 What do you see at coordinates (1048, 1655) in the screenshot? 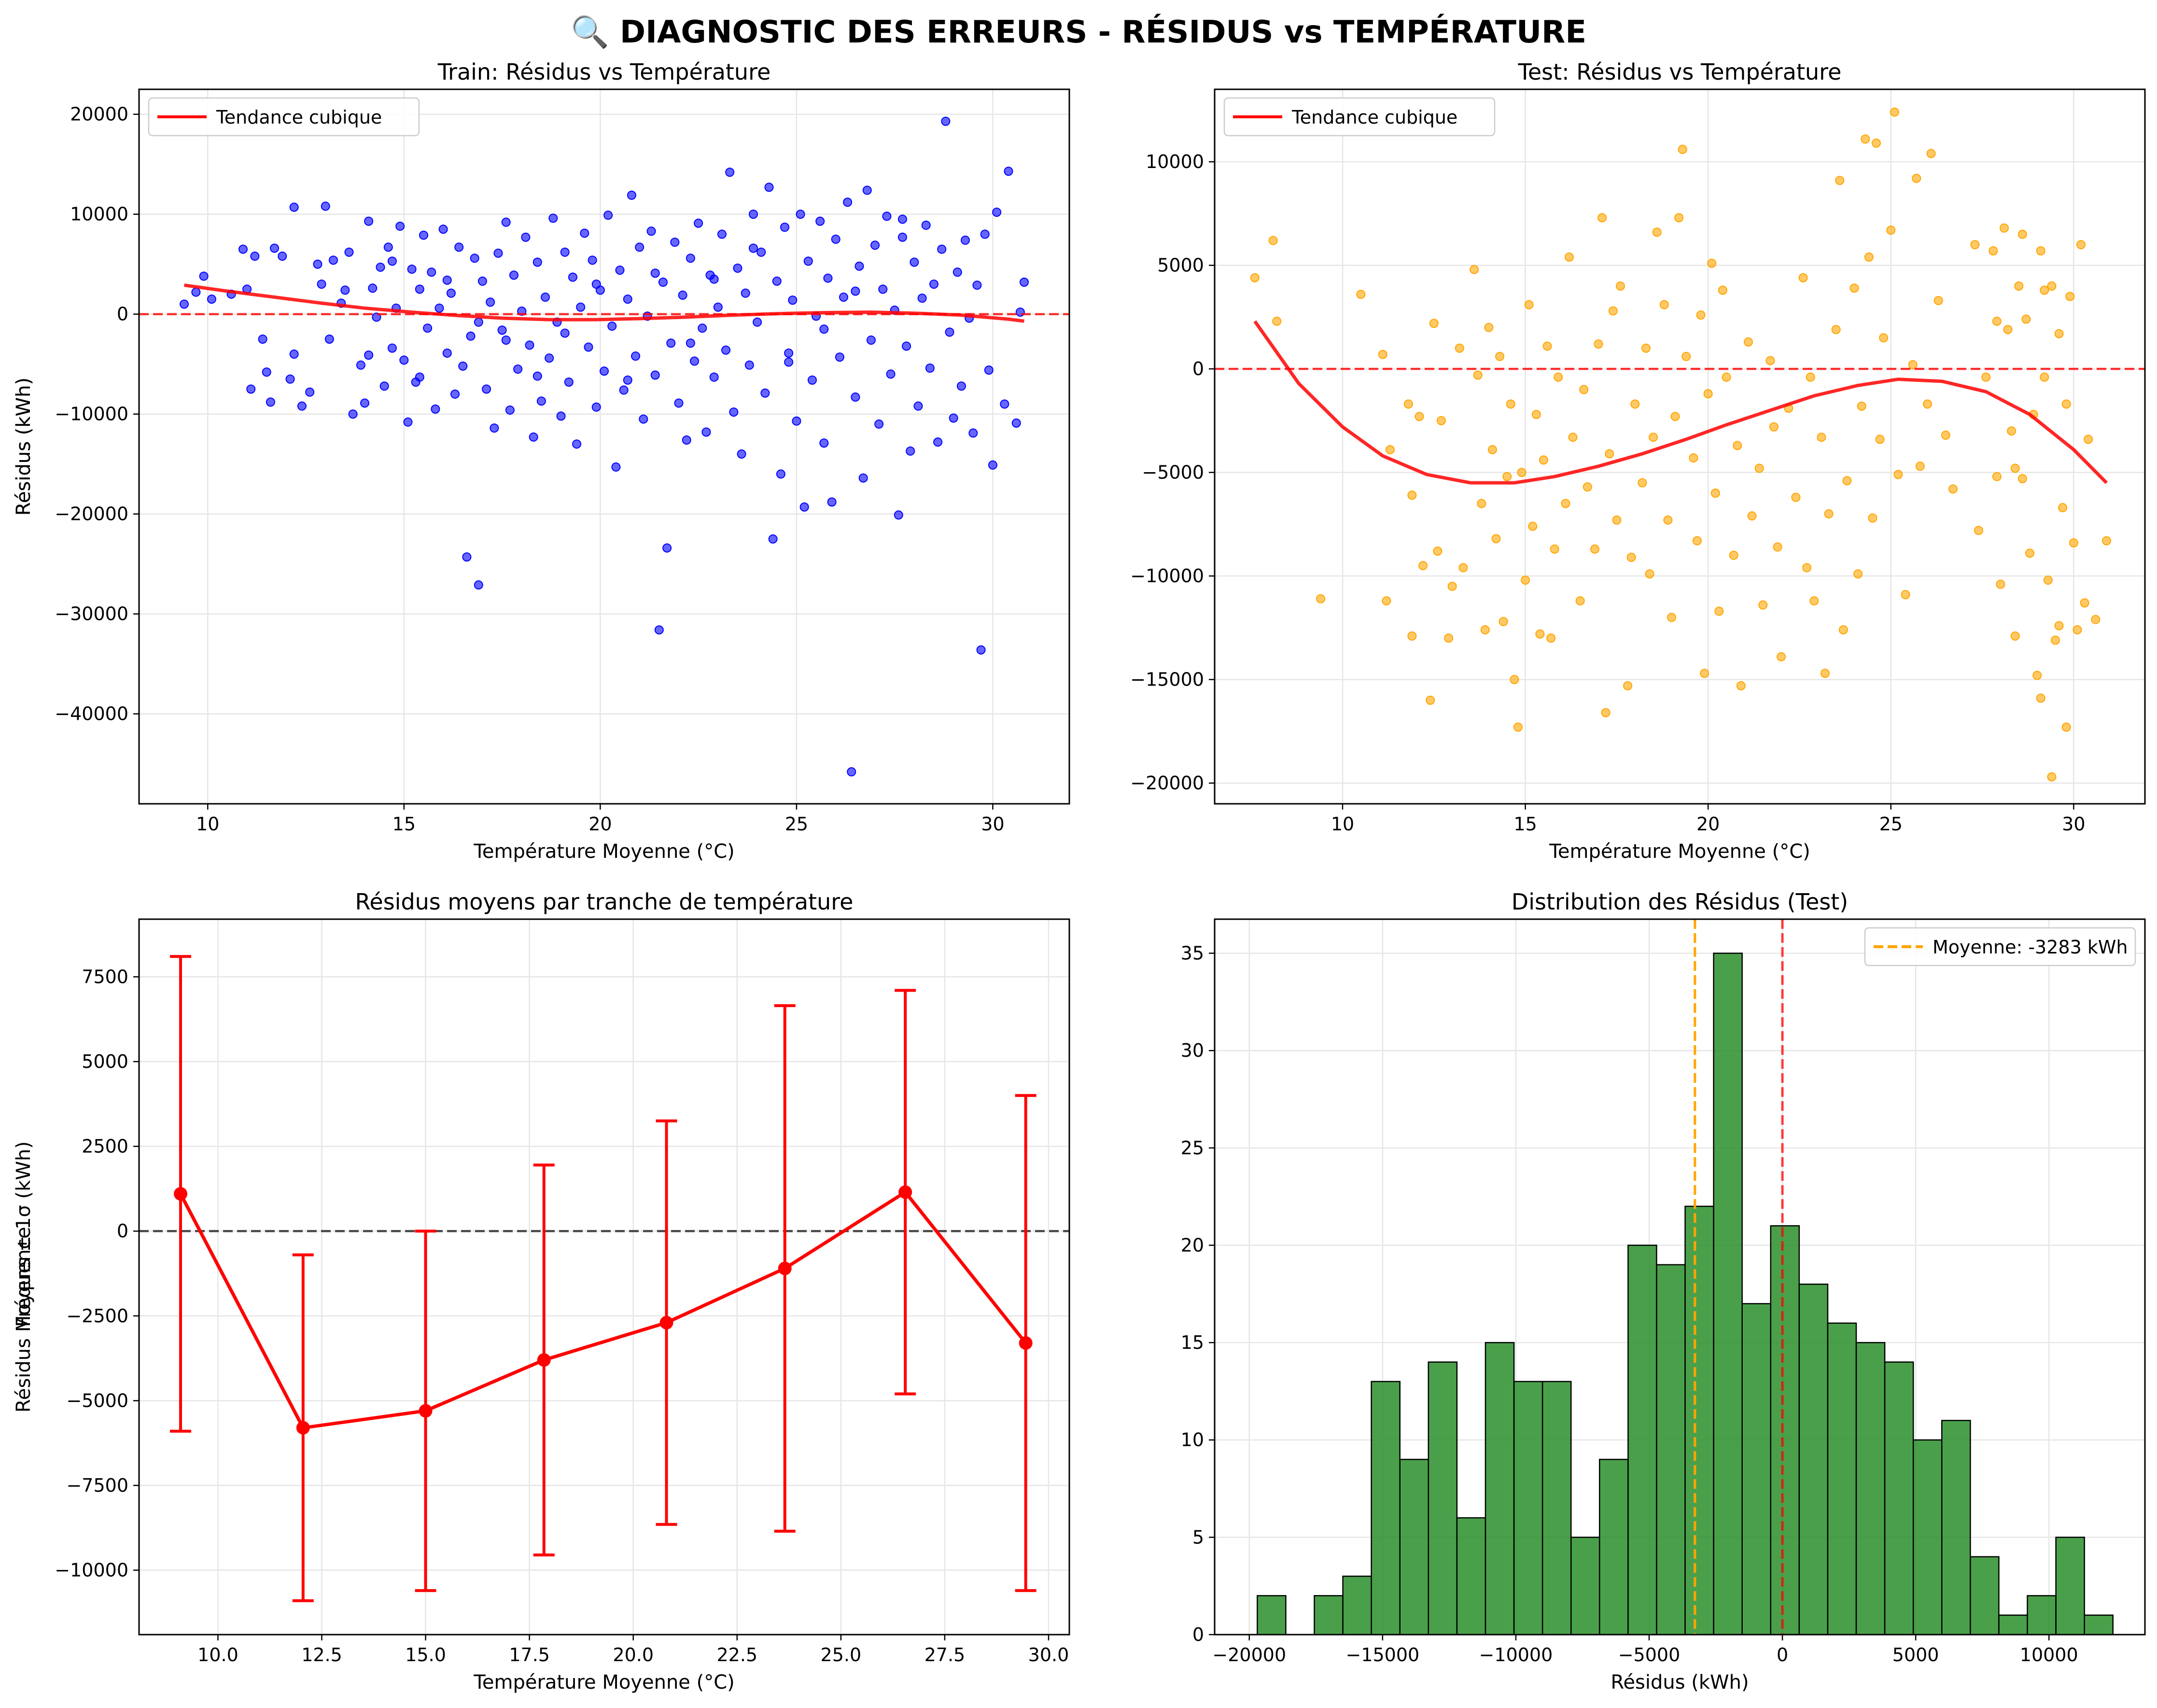
I see `x-tick-label: 30.0` at bounding box center [1048, 1655].